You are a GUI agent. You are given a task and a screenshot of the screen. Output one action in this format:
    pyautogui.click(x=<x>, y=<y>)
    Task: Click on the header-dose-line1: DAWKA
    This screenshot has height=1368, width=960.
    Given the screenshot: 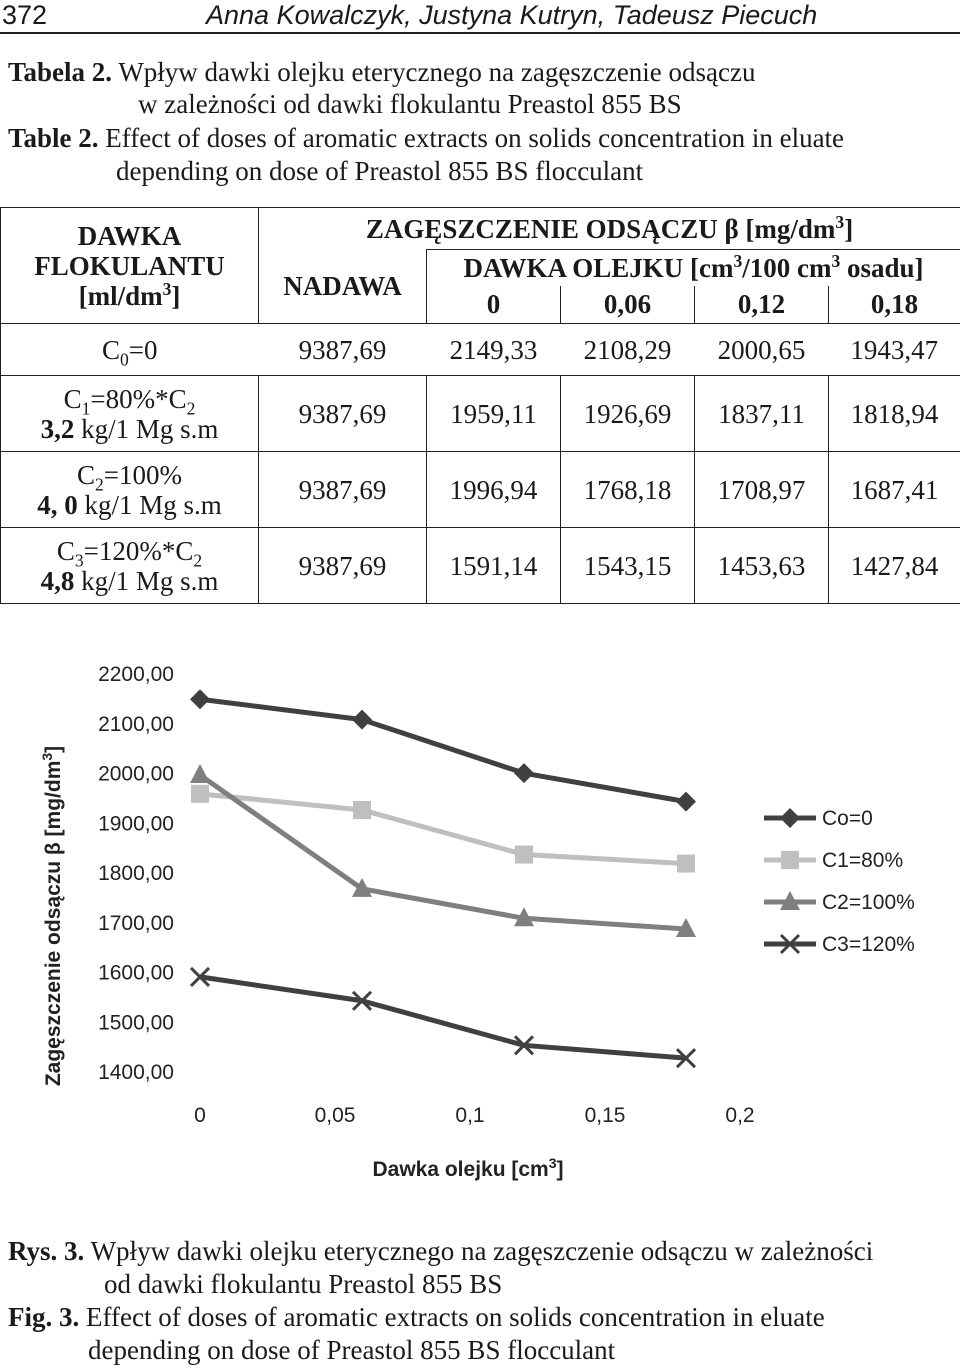 What is the action you would take?
    pyautogui.click(x=129, y=235)
    